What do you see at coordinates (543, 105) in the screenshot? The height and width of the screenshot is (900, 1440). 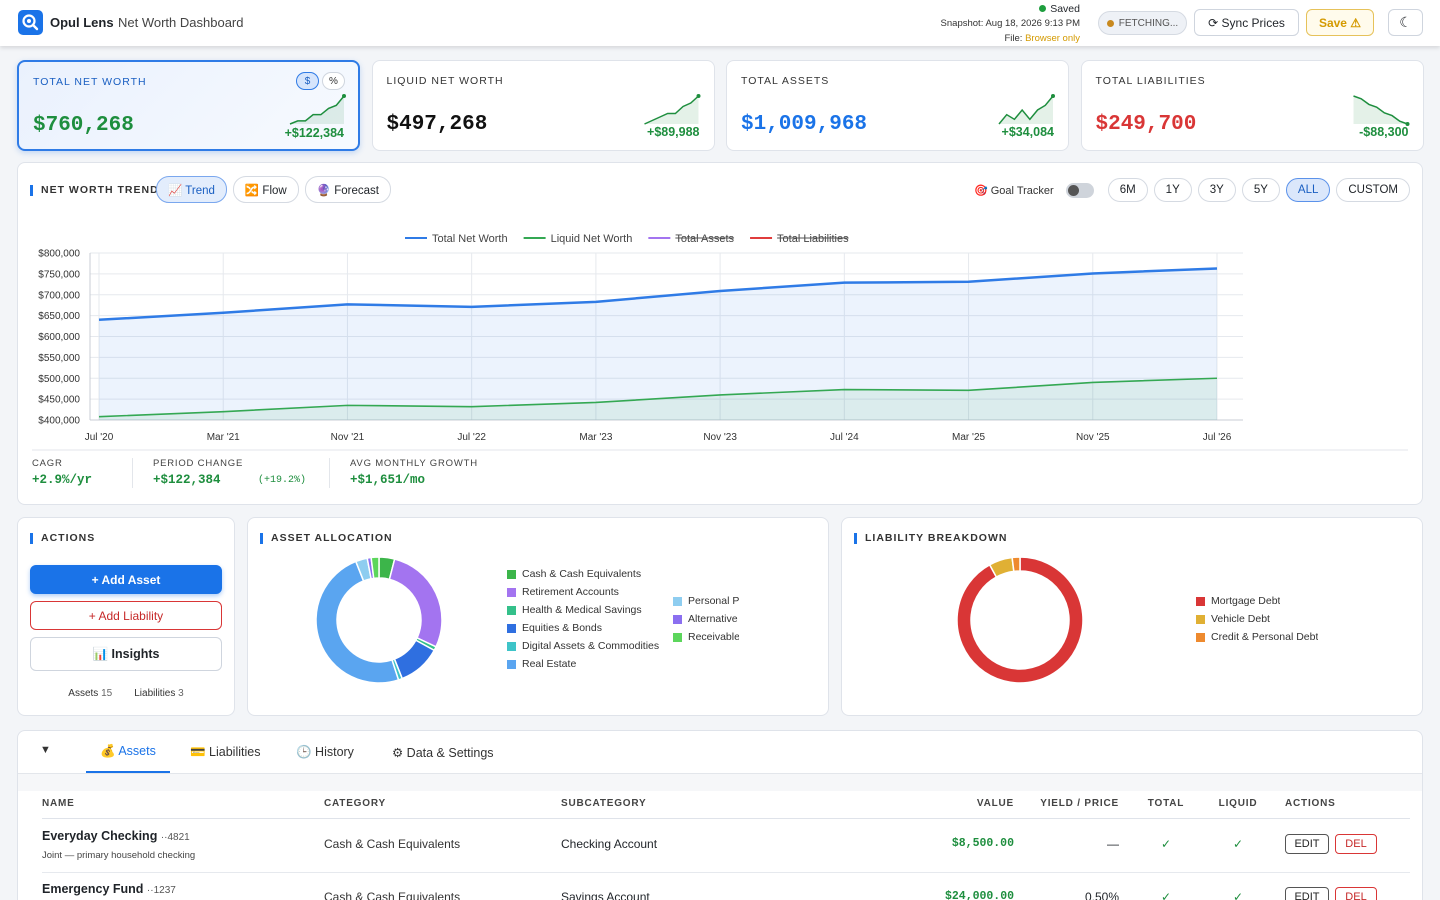 I see `kpi-card: LIQUID NET WORTH $497,268 +$89,988` at bounding box center [543, 105].